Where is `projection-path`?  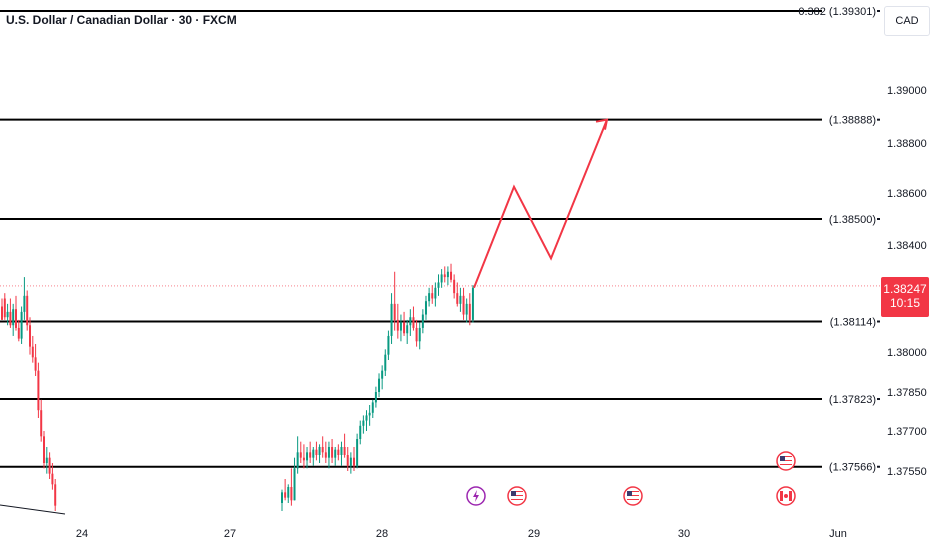 projection-path is located at coordinates (540, 204).